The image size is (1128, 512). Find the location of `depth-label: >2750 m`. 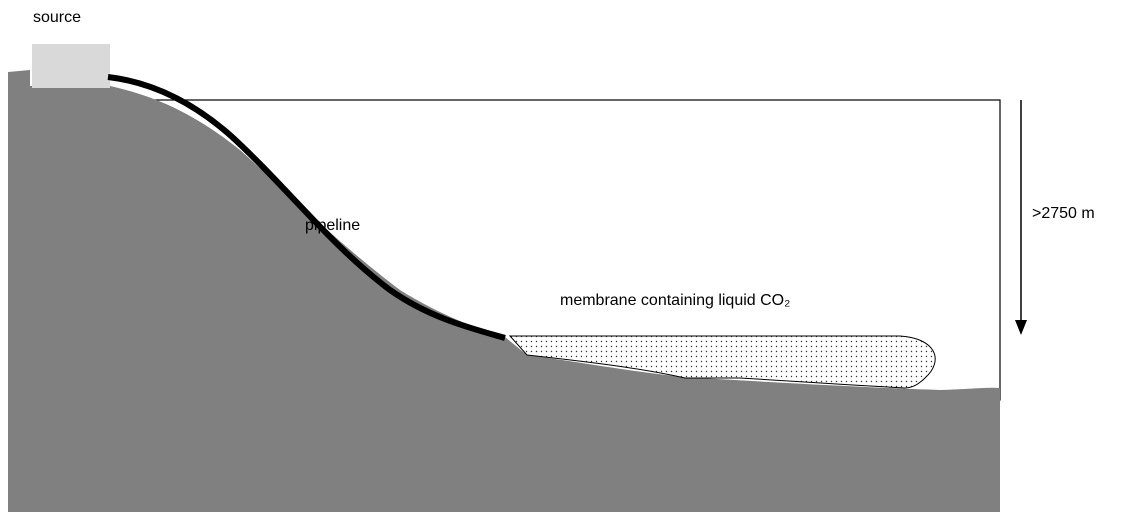

depth-label: >2750 m is located at coordinates (1063, 213).